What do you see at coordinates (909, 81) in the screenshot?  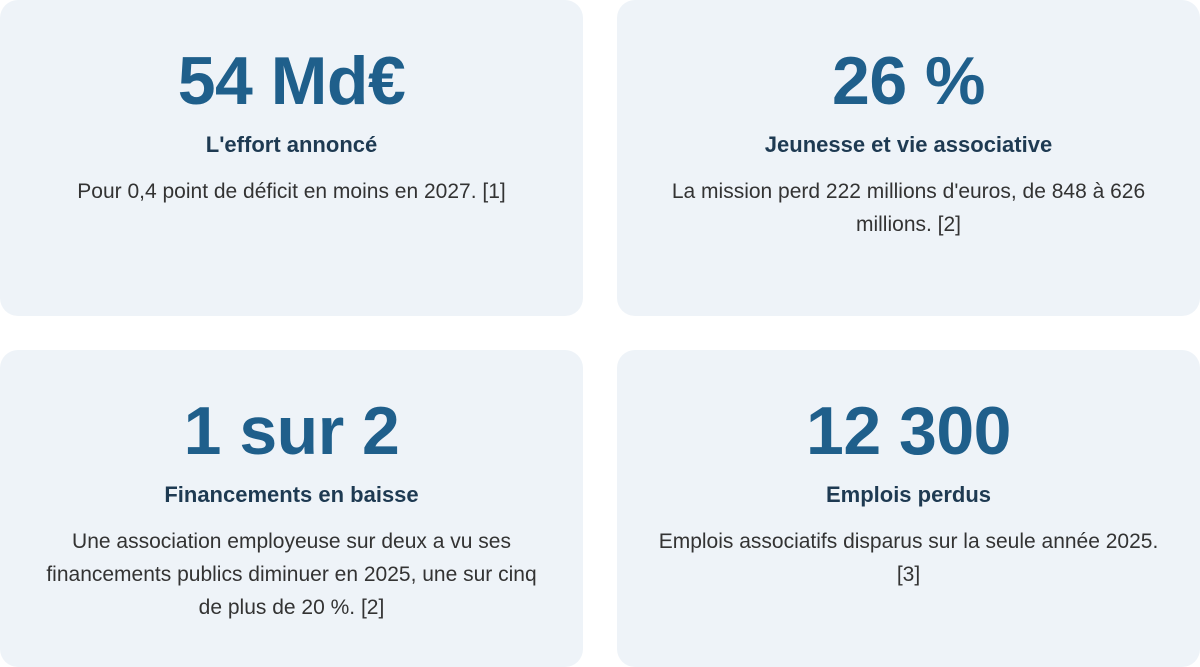 I see `stat-value: 26 %` at bounding box center [909, 81].